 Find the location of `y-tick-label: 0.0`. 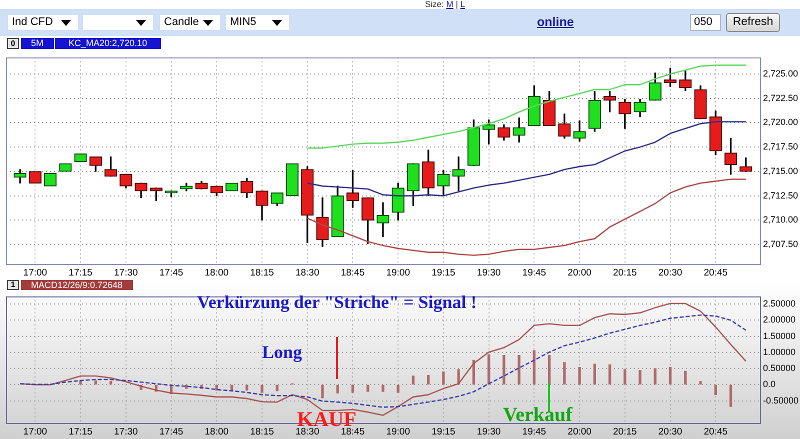

y-tick-label: 0.0 is located at coordinates (769, 384).